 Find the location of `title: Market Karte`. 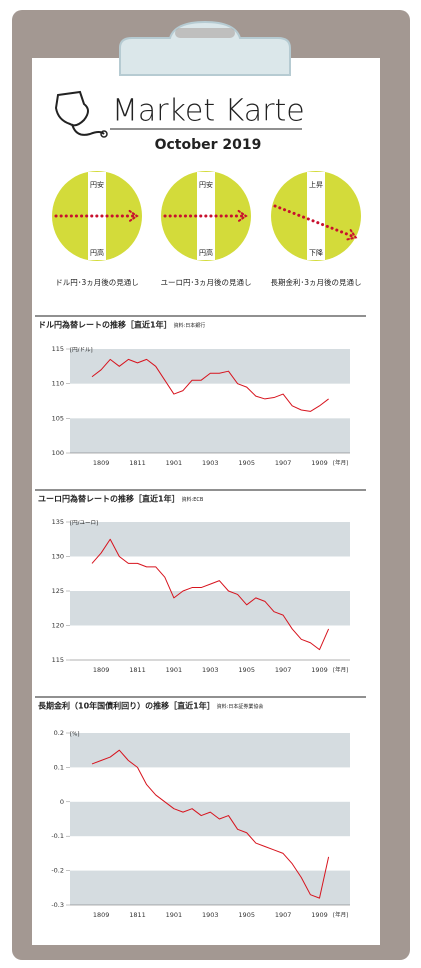

title: Market Karte is located at coordinates (208, 111).